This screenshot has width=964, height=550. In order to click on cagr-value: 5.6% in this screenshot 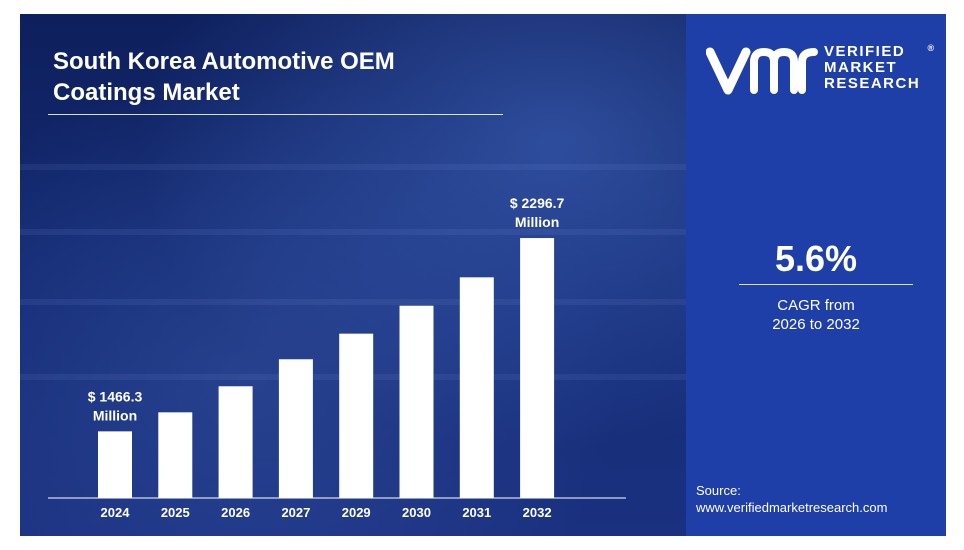, I will do `click(816, 258)`.